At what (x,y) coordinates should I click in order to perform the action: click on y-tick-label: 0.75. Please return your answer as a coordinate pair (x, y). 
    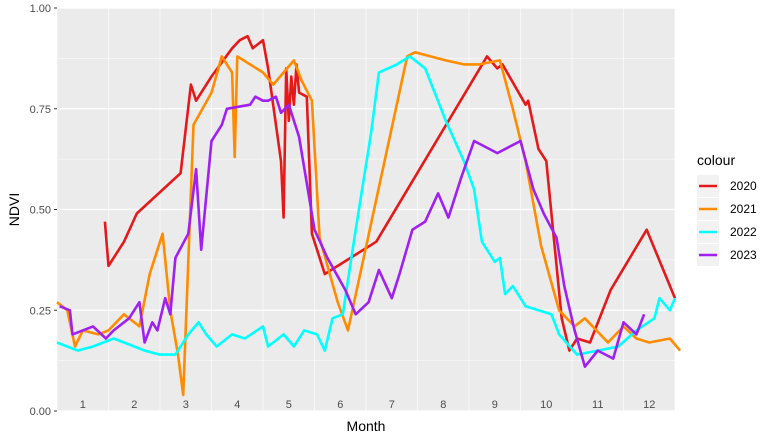
    Looking at the image, I should click on (40, 110).